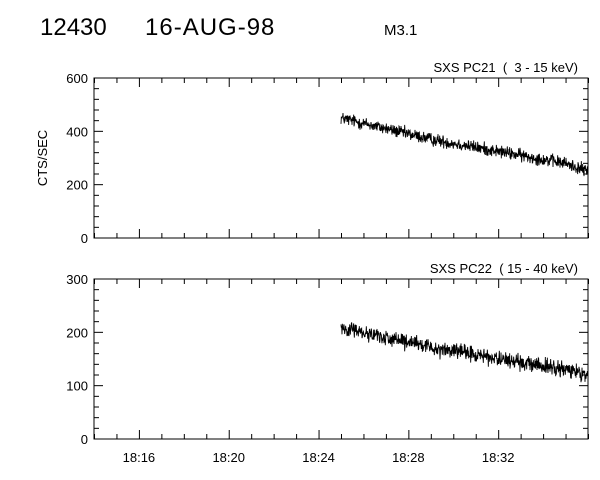  I want to click on event-id: 12430, so click(73, 27).